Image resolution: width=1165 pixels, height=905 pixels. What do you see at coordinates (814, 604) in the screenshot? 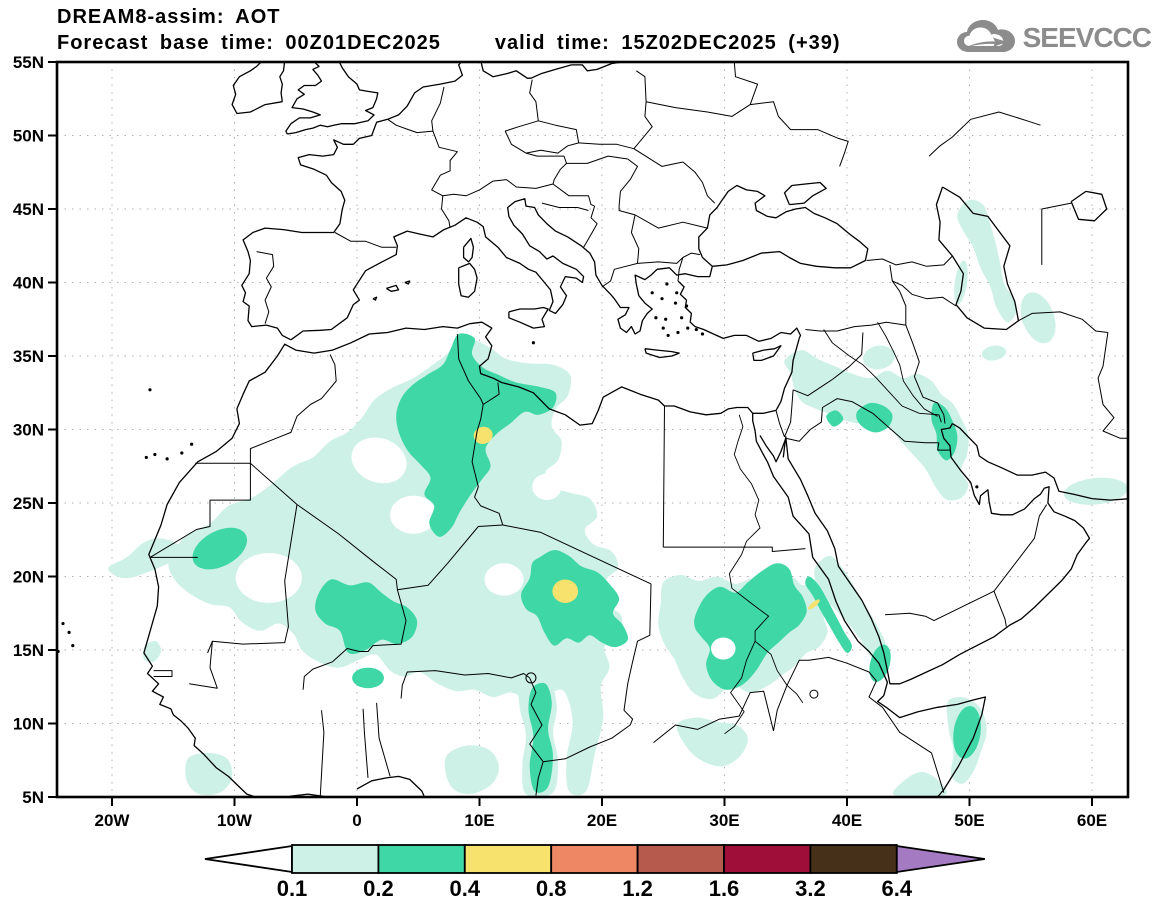
I see `aot-region-0p4` at bounding box center [814, 604].